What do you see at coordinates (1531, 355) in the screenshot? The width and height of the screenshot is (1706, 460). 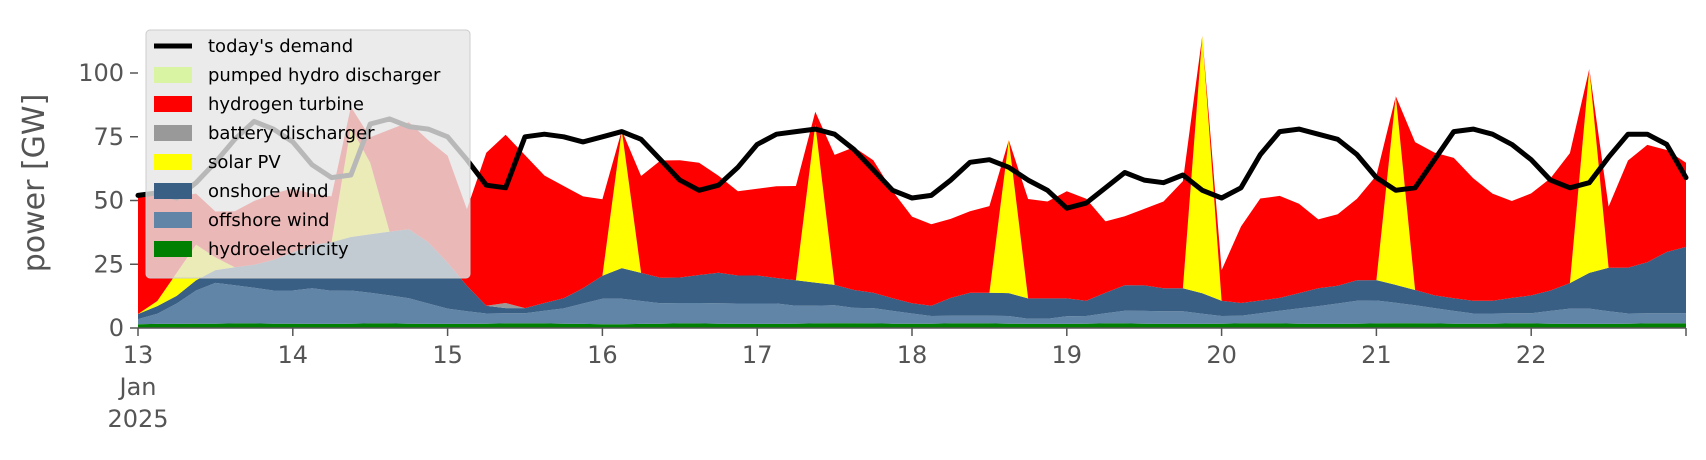 I see `x-tick-label: 22` at bounding box center [1531, 355].